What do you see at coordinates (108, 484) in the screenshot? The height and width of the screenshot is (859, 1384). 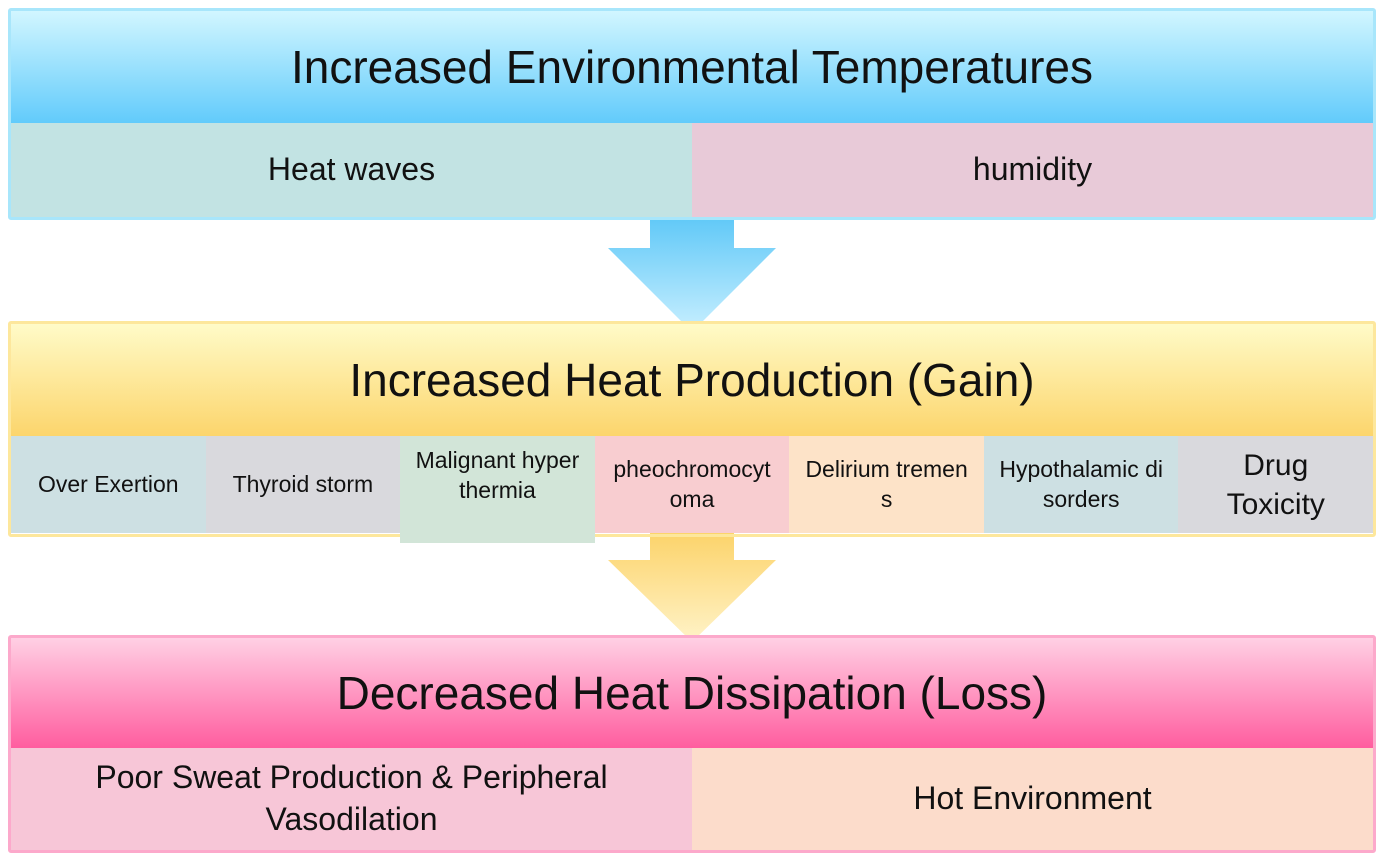 I see `item: Over Exertion` at bounding box center [108, 484].